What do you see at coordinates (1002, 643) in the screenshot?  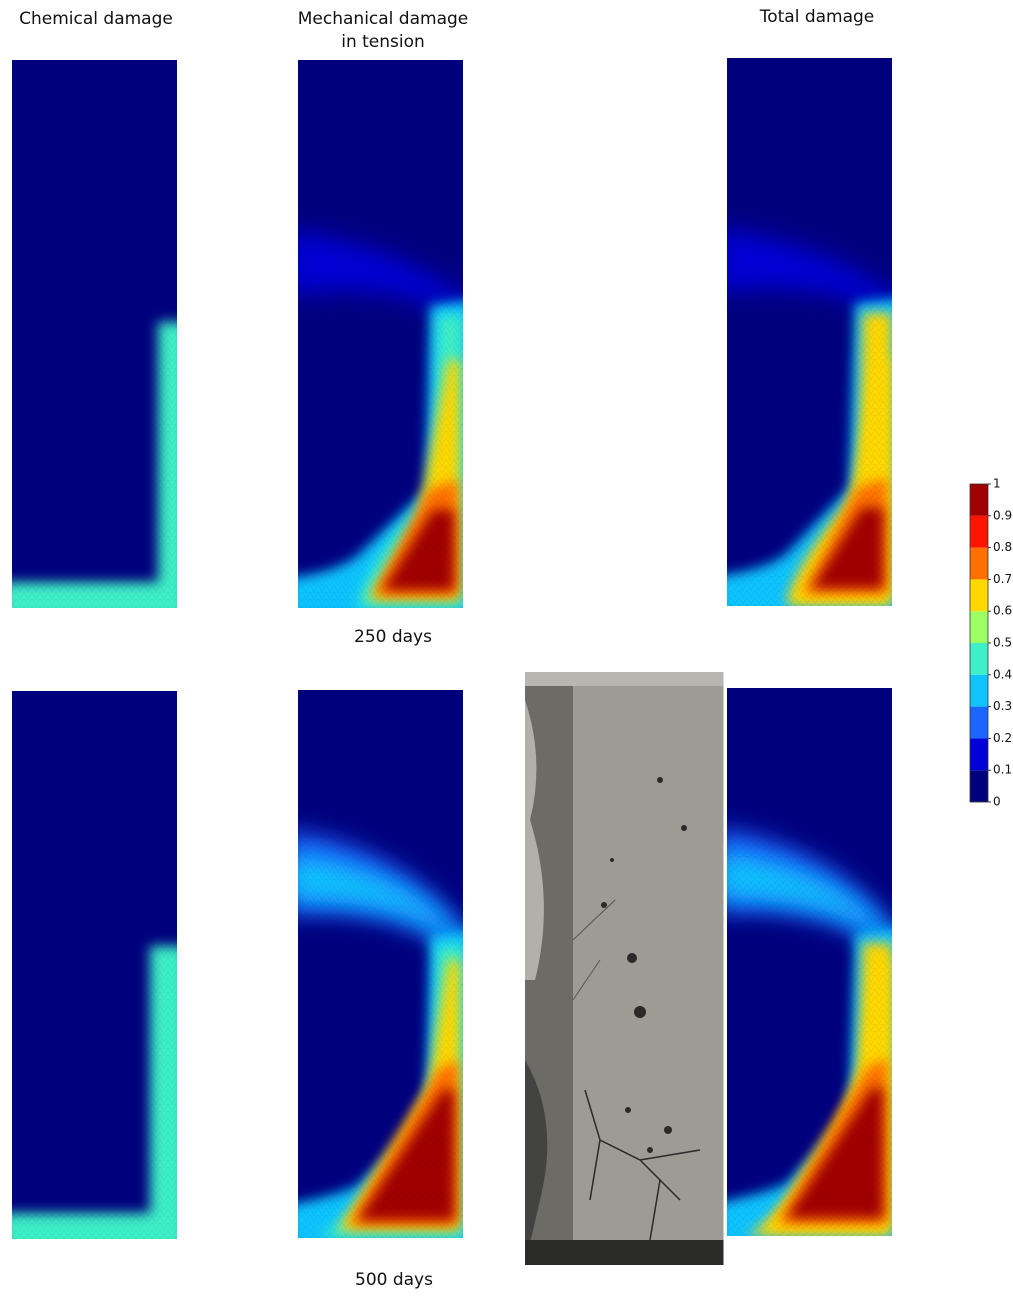 I see `colorbar-tick-label: 0.5` at bounding box center [1002, 643].